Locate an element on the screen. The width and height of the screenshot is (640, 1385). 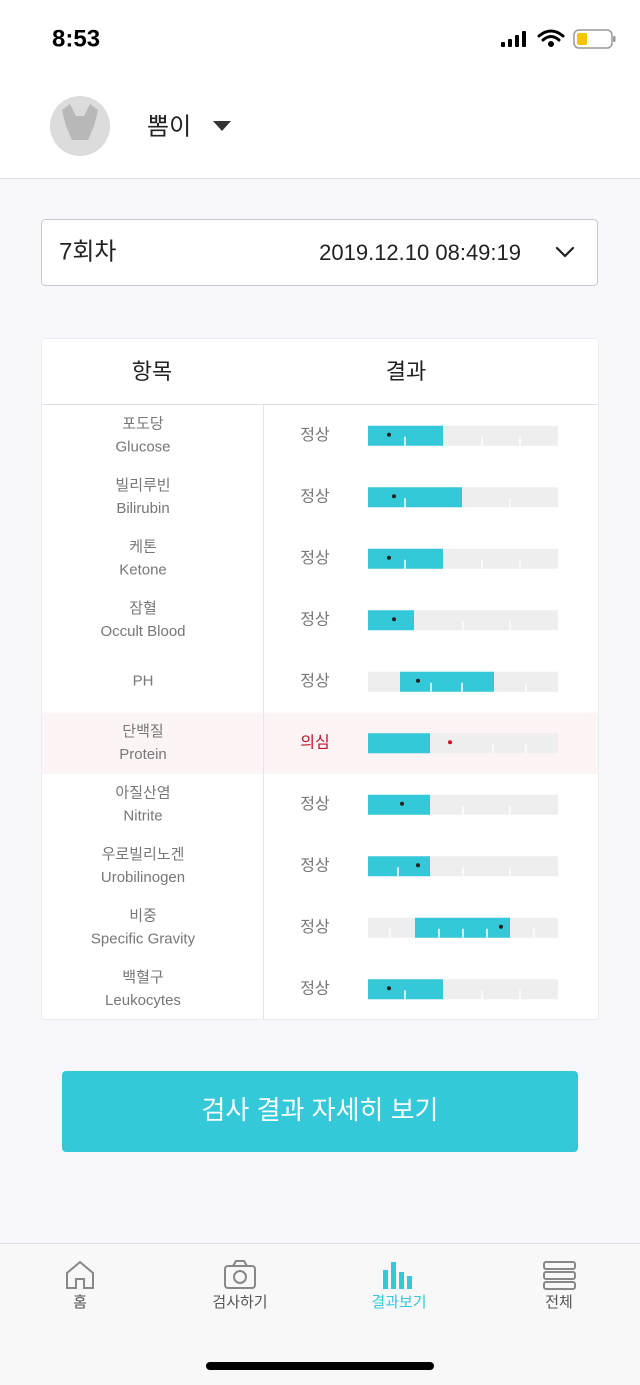
avatar is located at coordinates (80, 126).